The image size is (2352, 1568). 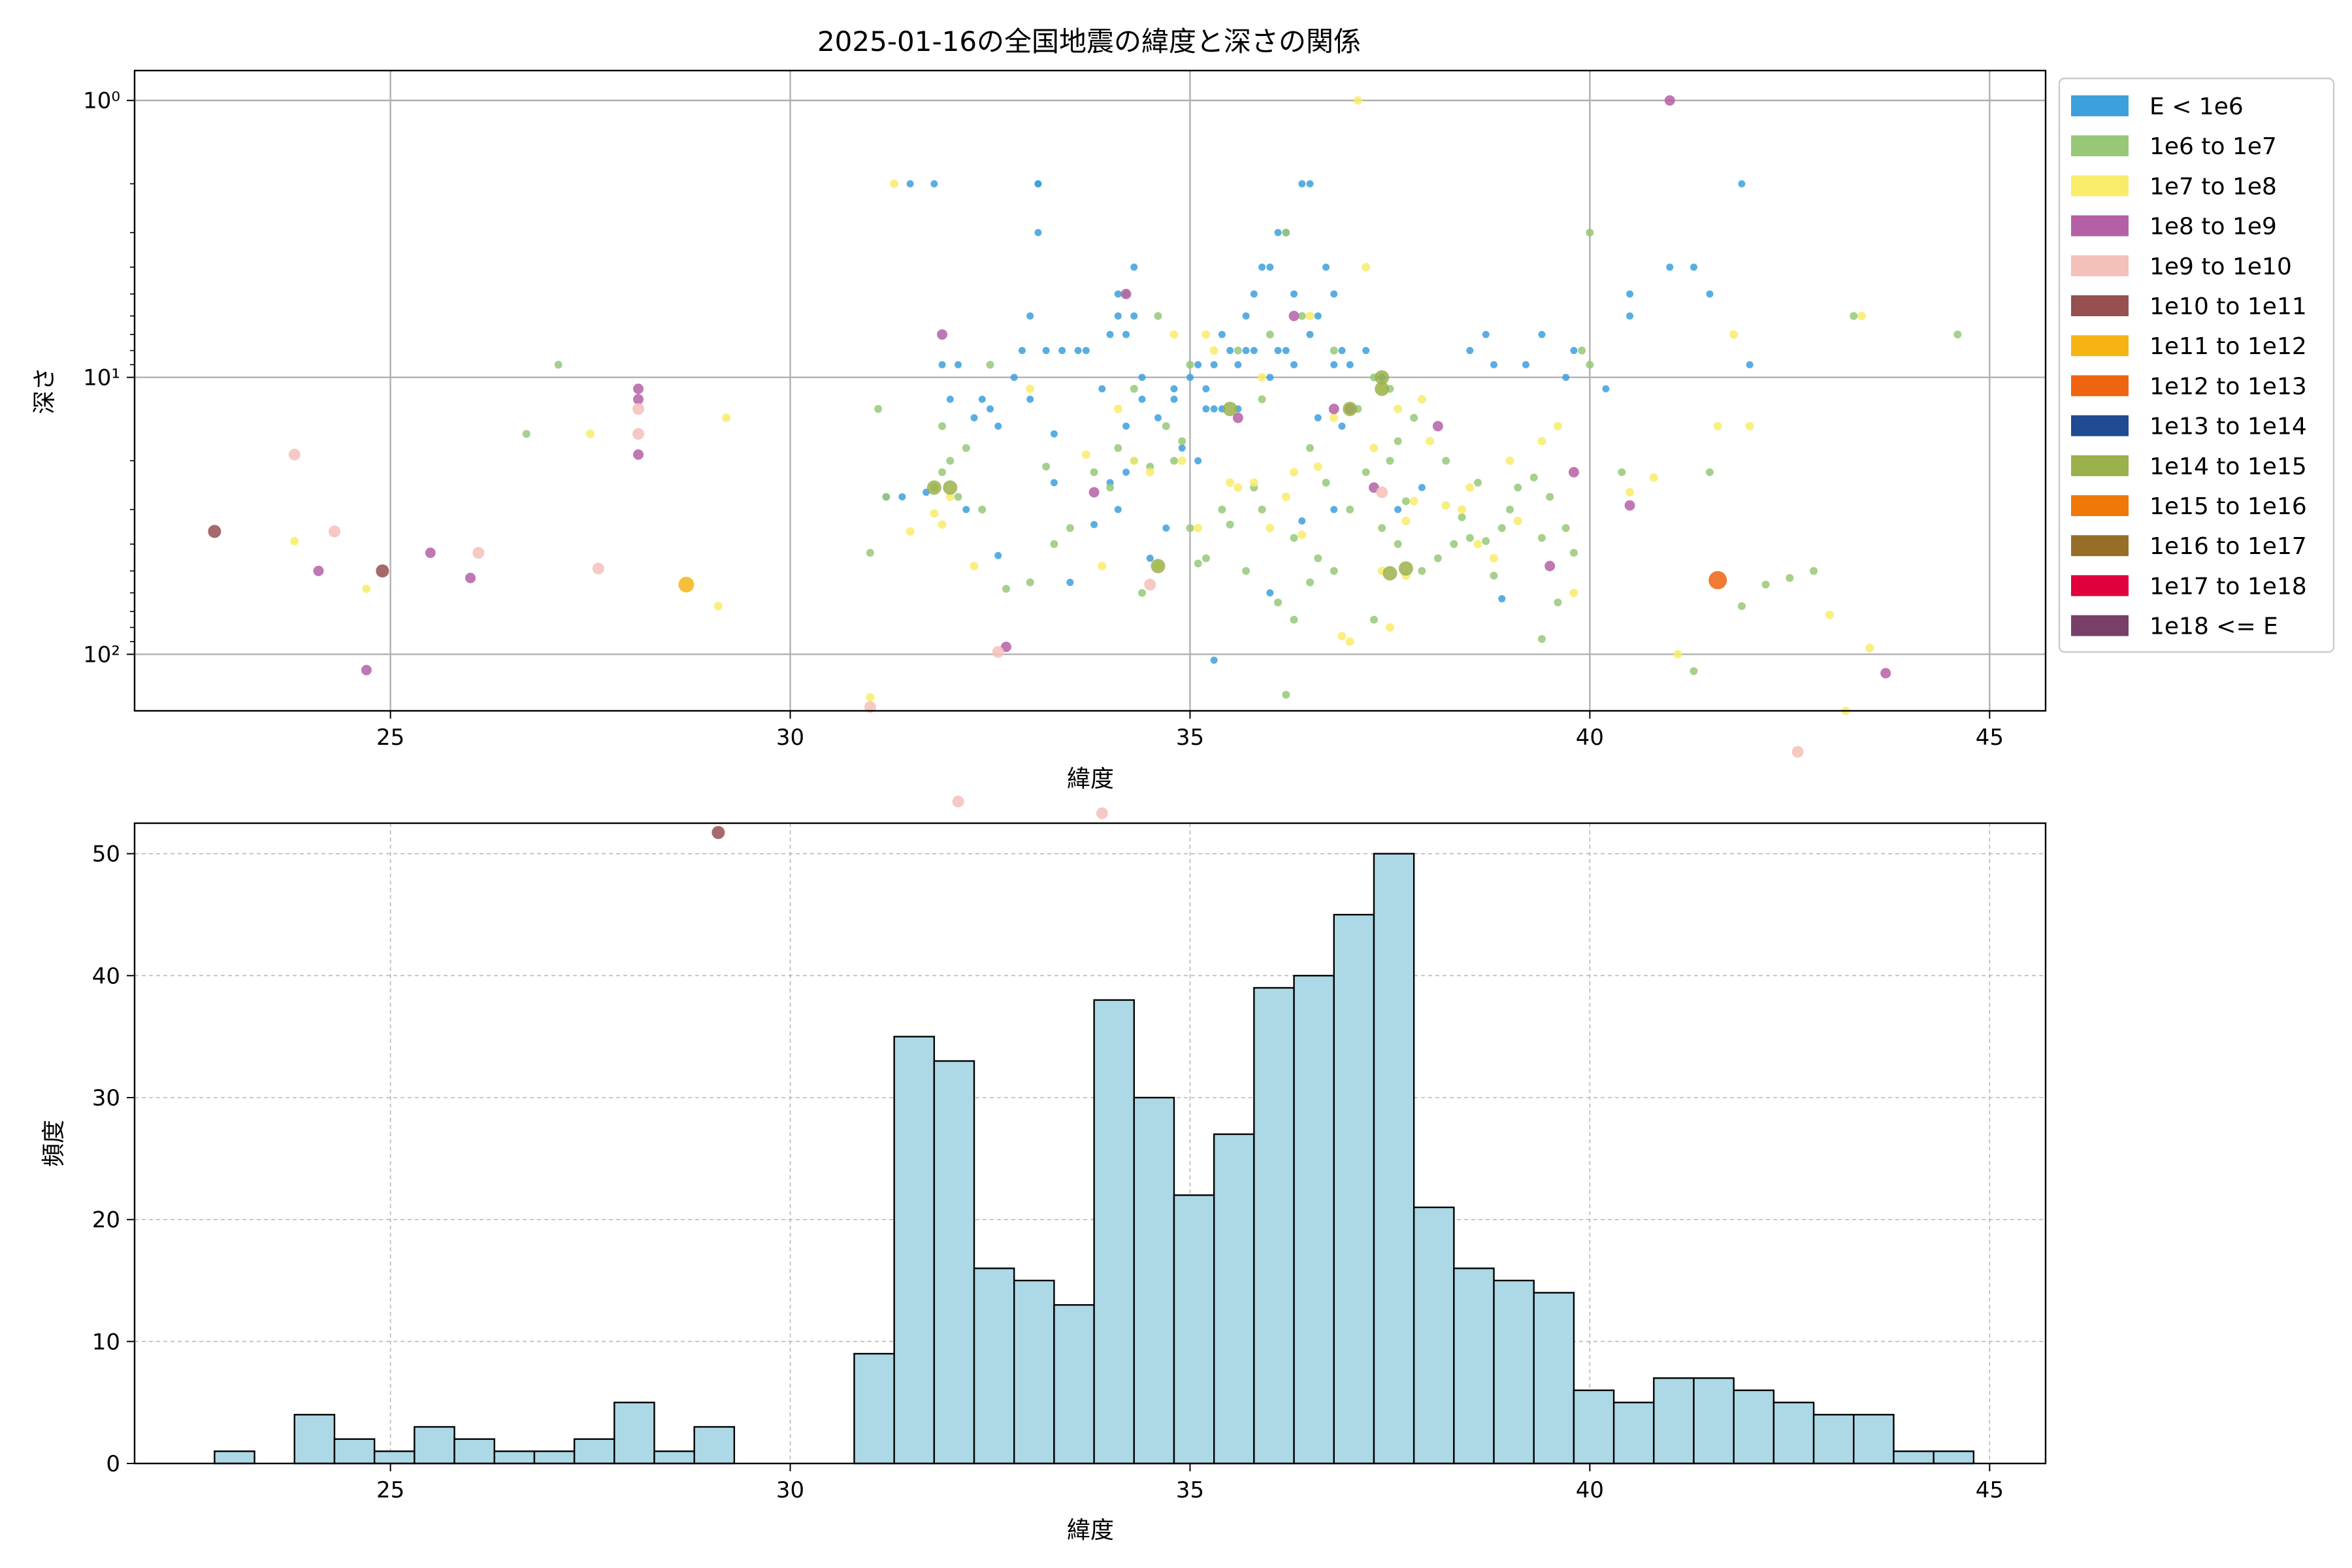 What do you see at coordinates (101, 378) in the screenshot?
I see `scatter-y-tick-label: 10¹` at bounding box center [101, 378].